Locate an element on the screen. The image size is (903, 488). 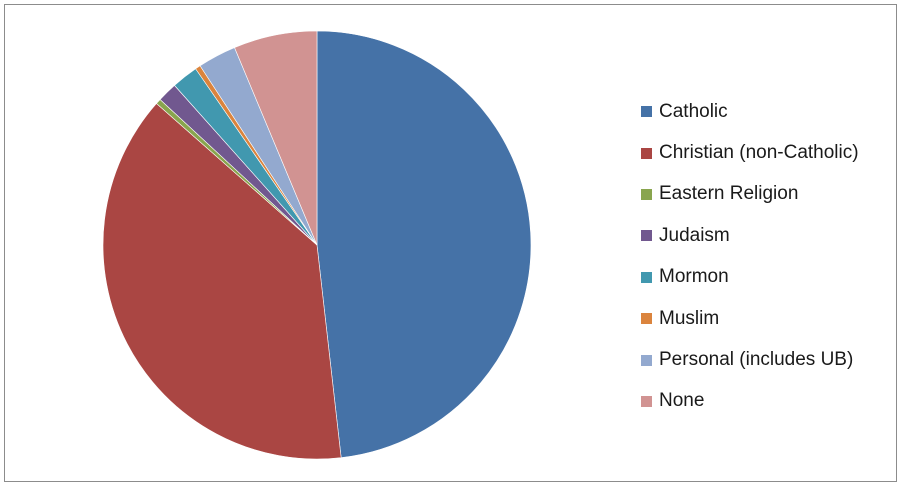
legend-item: Mormon is located at coordinates (750, 277).